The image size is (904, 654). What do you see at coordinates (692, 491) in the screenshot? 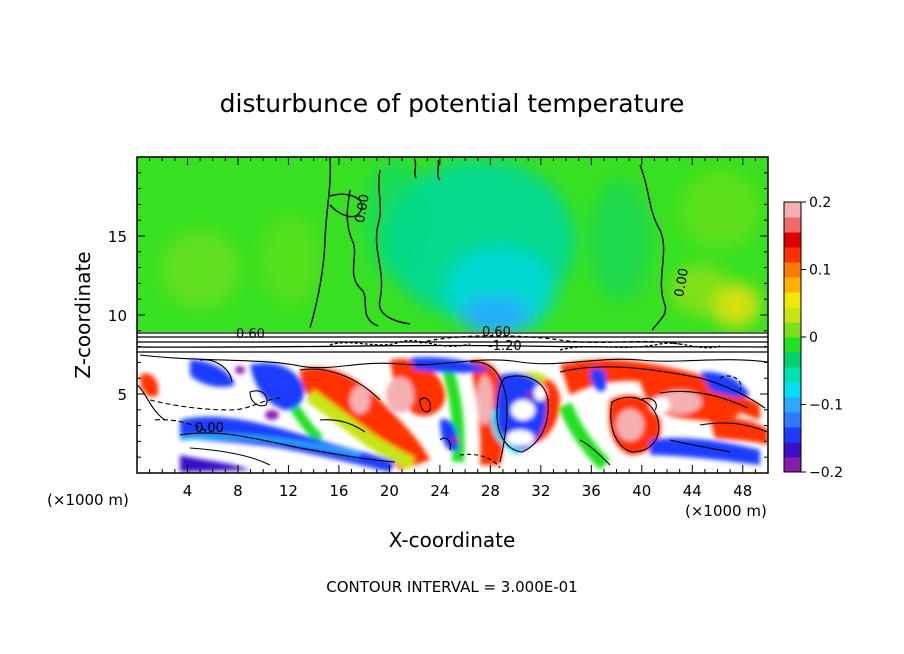
I see `x-tick-label: 44` at bounding box center [692, 491].